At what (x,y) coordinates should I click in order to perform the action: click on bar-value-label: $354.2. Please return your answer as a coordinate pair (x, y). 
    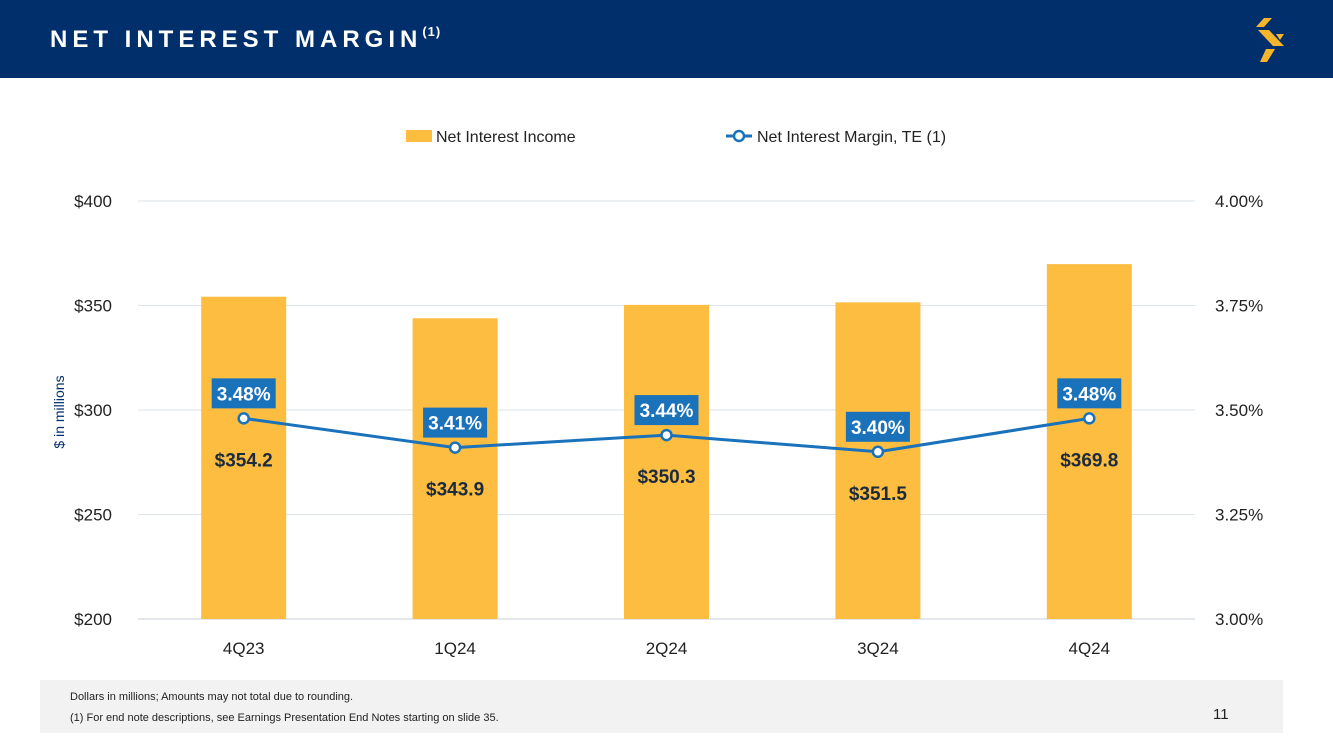
    Looking at the image, I should click on (244, 460).